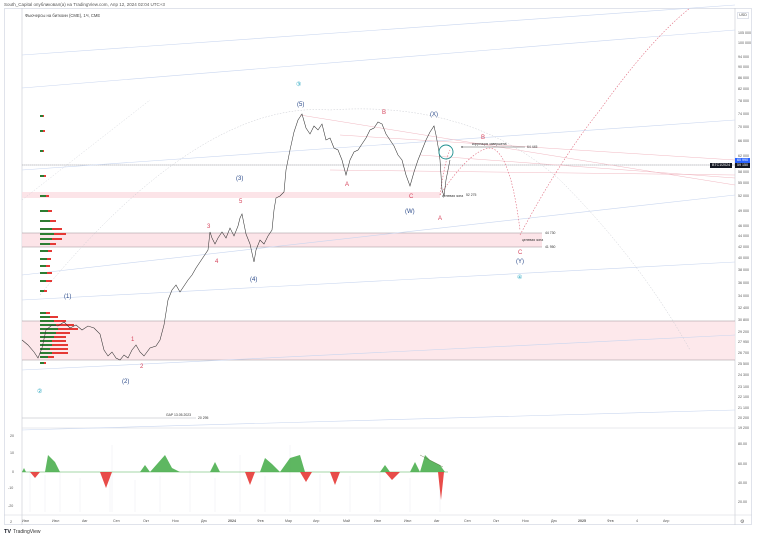 This screenshot has width=758, height=541. I want to click on svg-text: 27 950, so click(743, 342).